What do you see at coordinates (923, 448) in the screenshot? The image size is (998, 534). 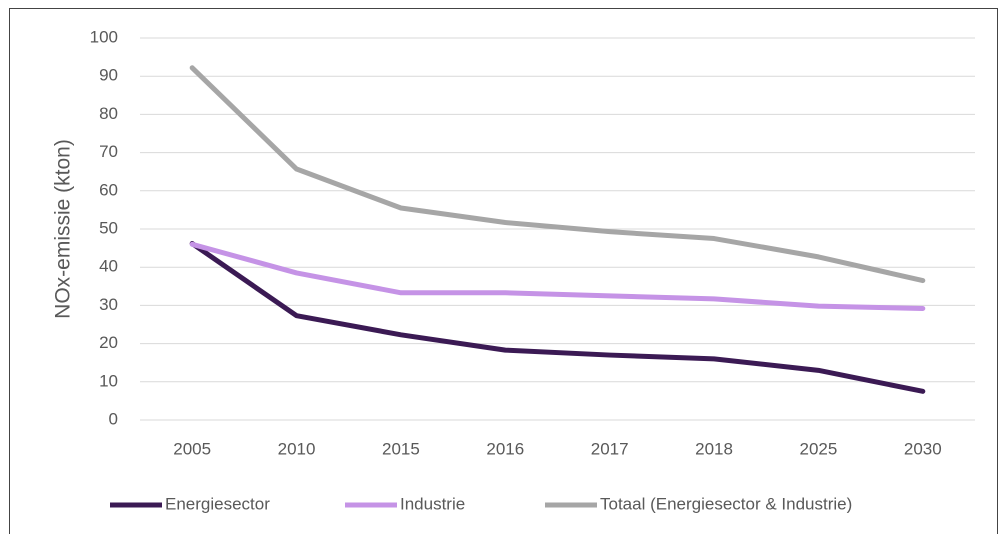 I see `x-tick-label: 2030` at bounding box center [923, 448].